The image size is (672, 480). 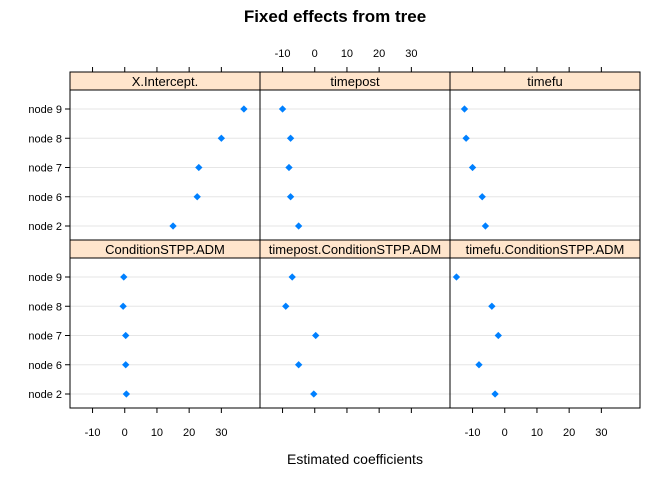 What do you see at coordinates (165, 81) in the screenshot?
I see `strip-label: X.Intercept.` at bounding box center [165, 81].